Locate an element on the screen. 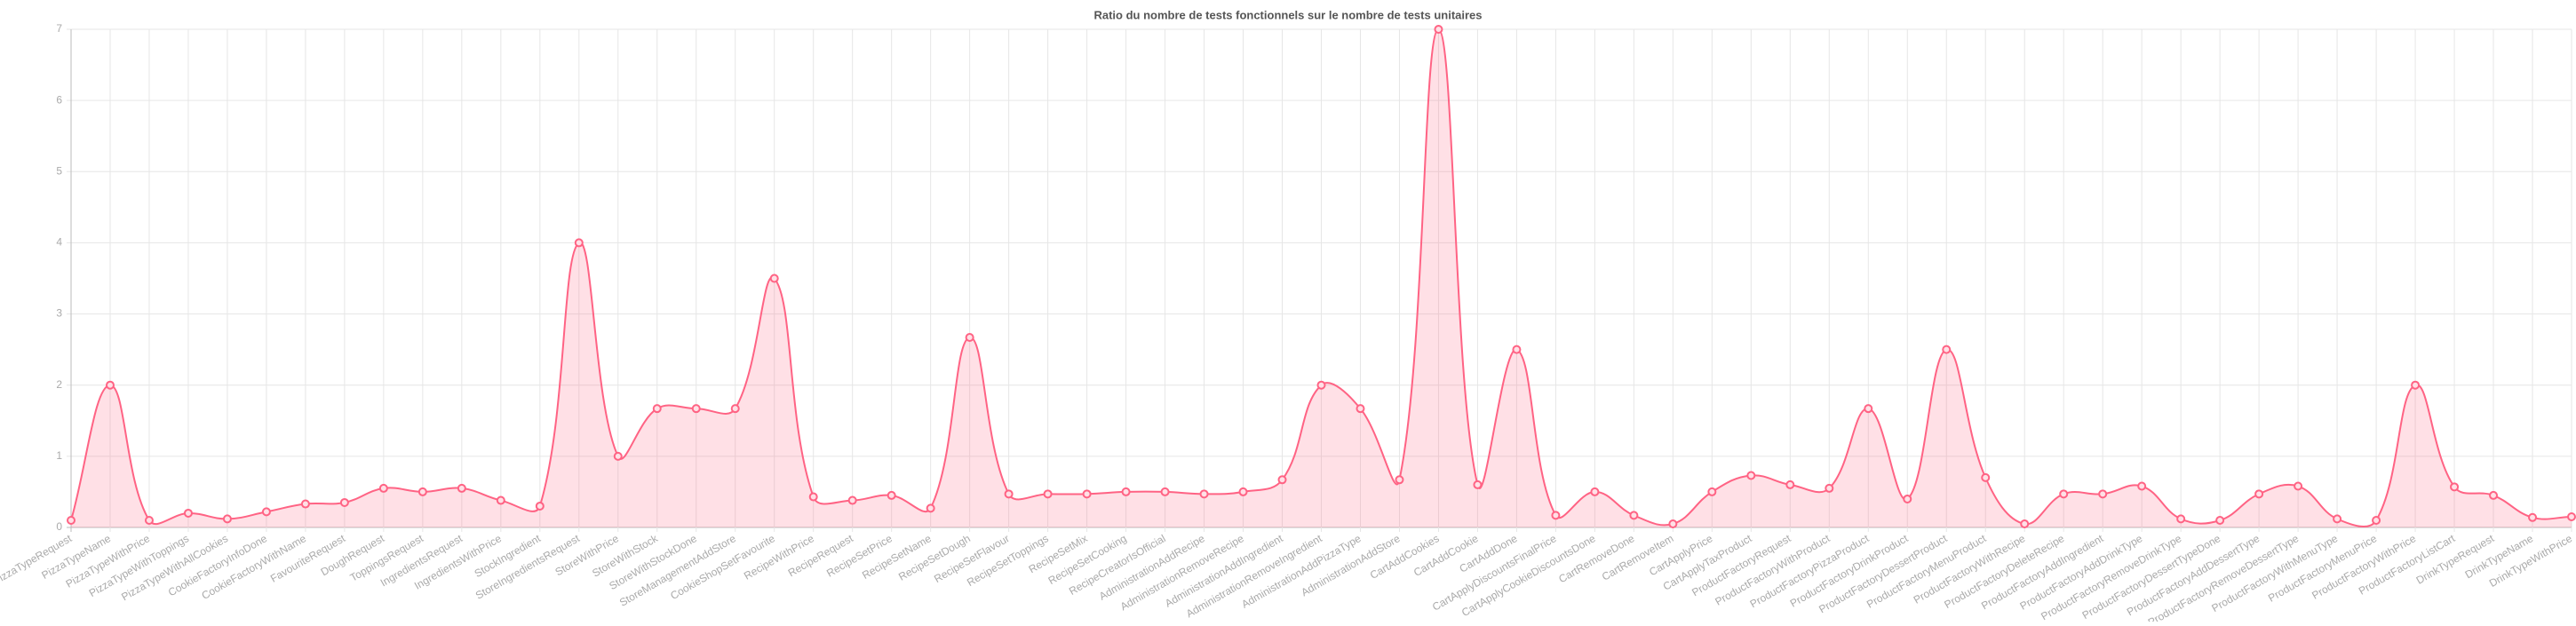 The image size is (2576, 626). y-tick-label: 4 is located at coordinates (59, 242).